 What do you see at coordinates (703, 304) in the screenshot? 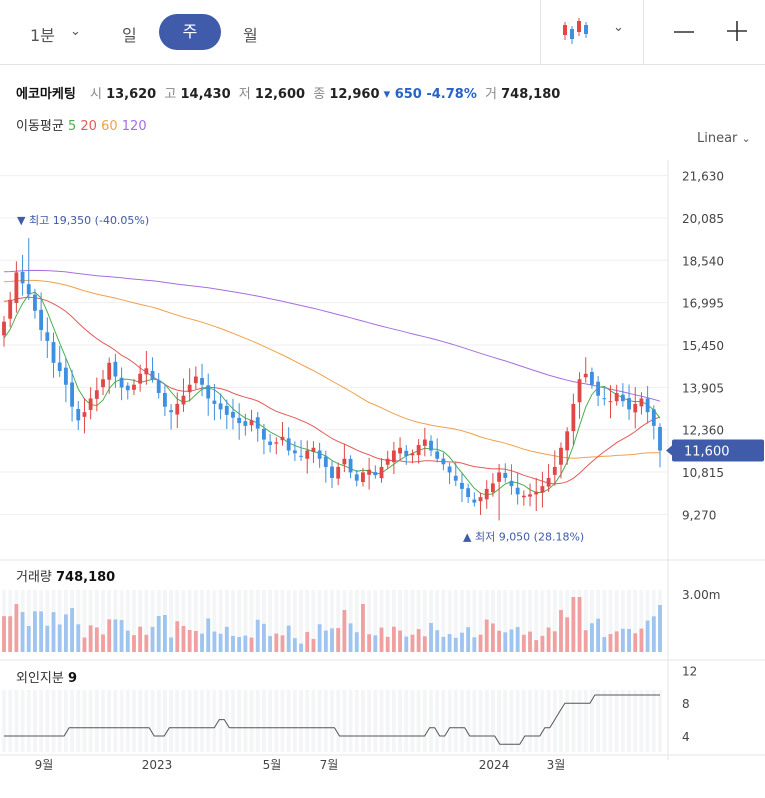
I see `price-tick-label: 16,995` at bounding box center [703, 304].